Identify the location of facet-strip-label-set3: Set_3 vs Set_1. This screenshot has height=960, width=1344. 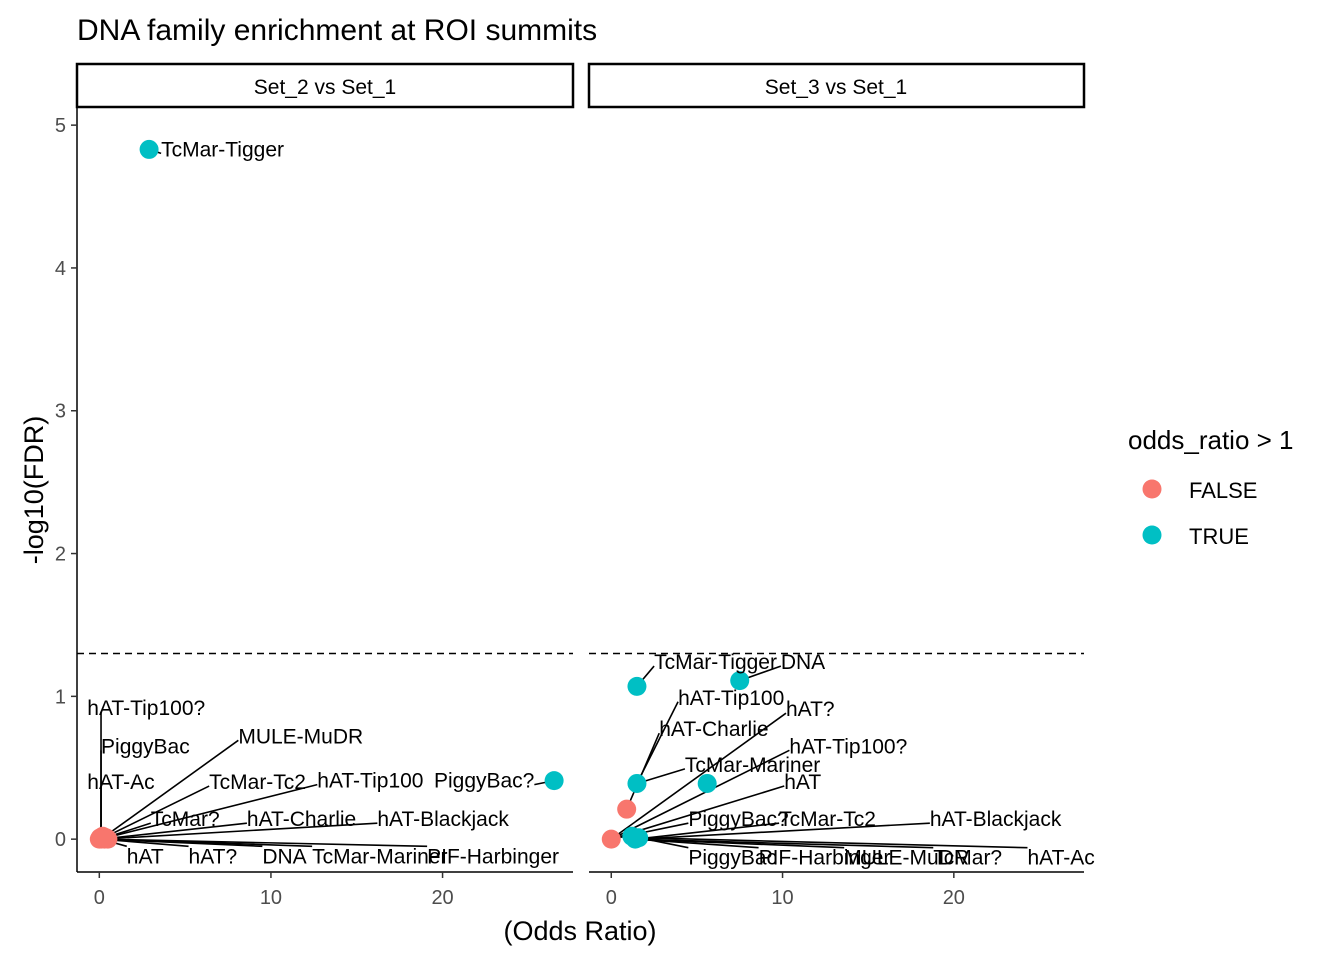
(836, 87).